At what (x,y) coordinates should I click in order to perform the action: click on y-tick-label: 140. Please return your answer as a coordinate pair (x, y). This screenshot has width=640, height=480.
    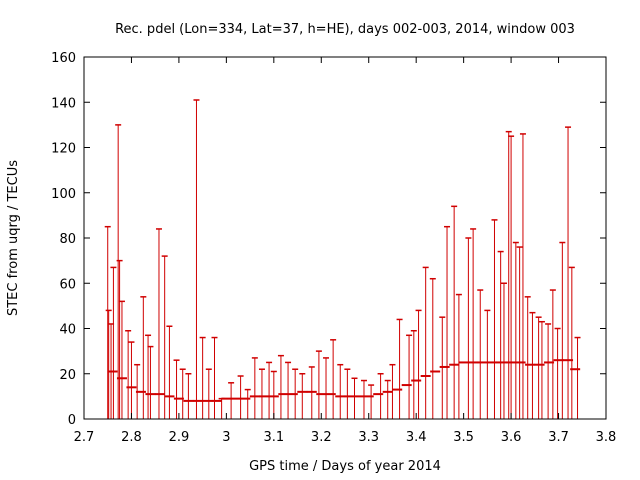
    Looking at the image, I should click on (63, 103).